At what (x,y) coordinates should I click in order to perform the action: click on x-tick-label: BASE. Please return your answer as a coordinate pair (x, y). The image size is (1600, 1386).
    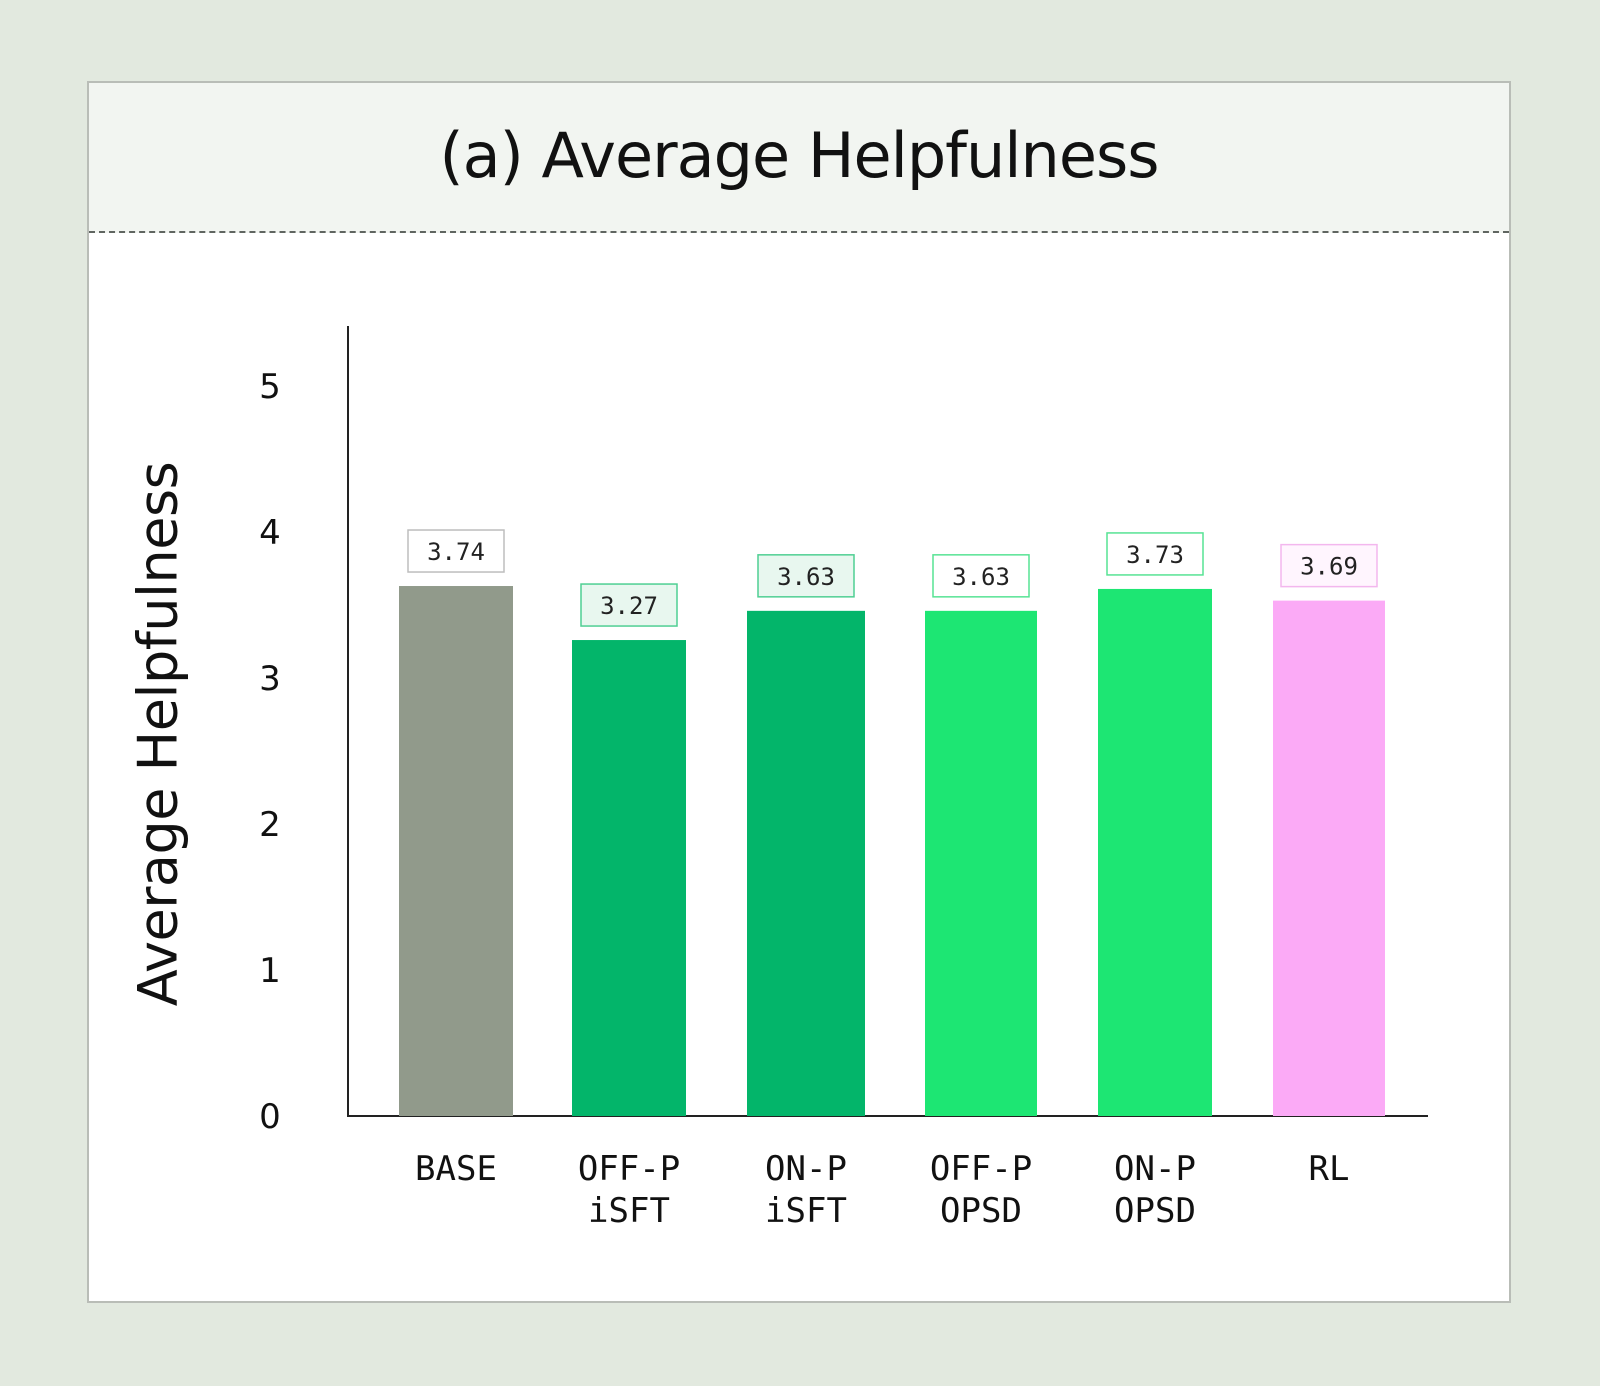
    Looking at the image, I should click on (456, 1169).